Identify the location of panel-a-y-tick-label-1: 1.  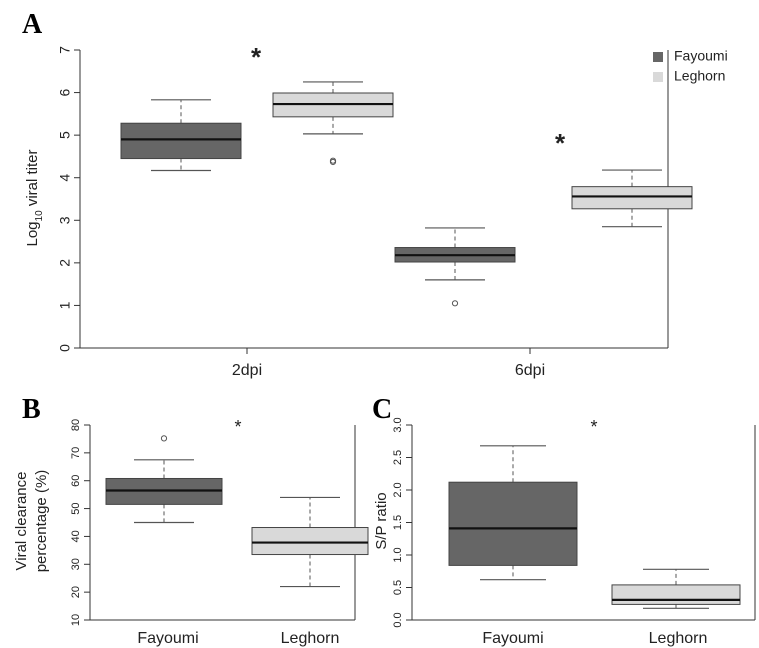
(65, 305).